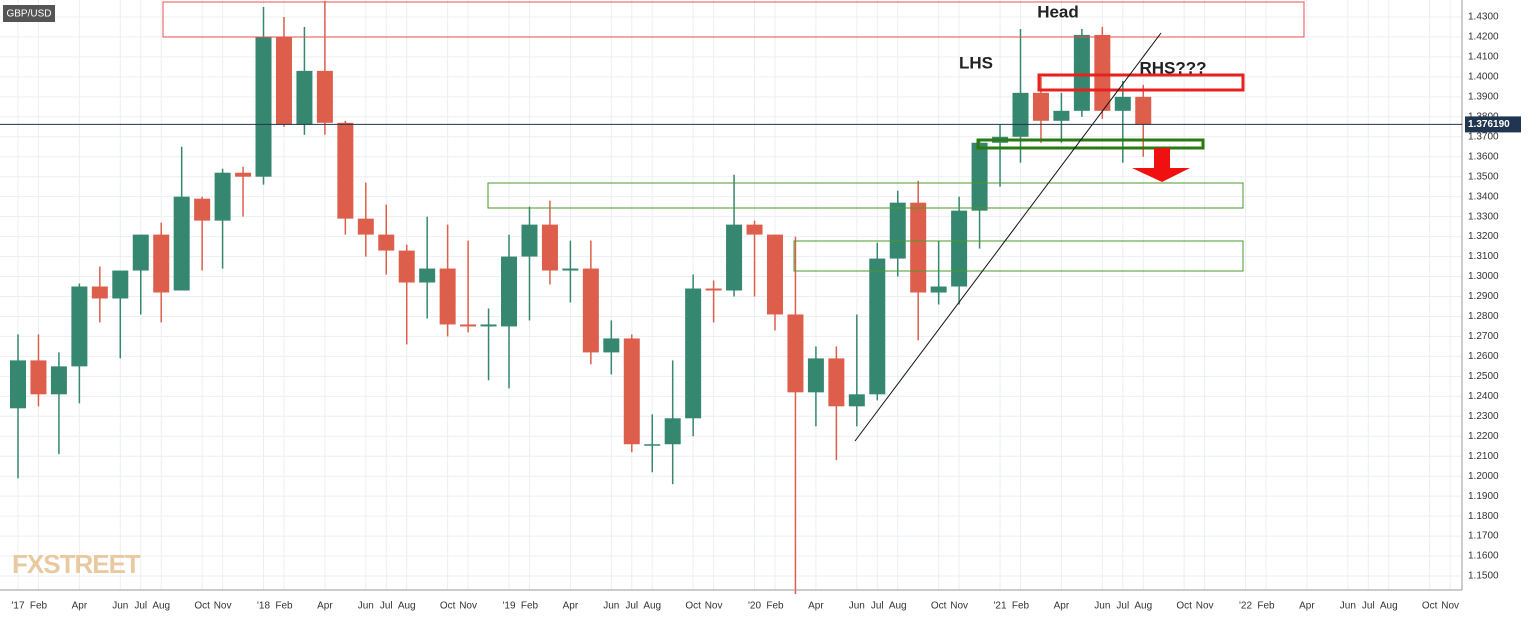 The width and height of the screenshot is (1536, 618). What do you see at coordinates (1483, 77) in the screenshot?
I see `y-tick-label: 1.4000` at bounding box center [1483, 77].